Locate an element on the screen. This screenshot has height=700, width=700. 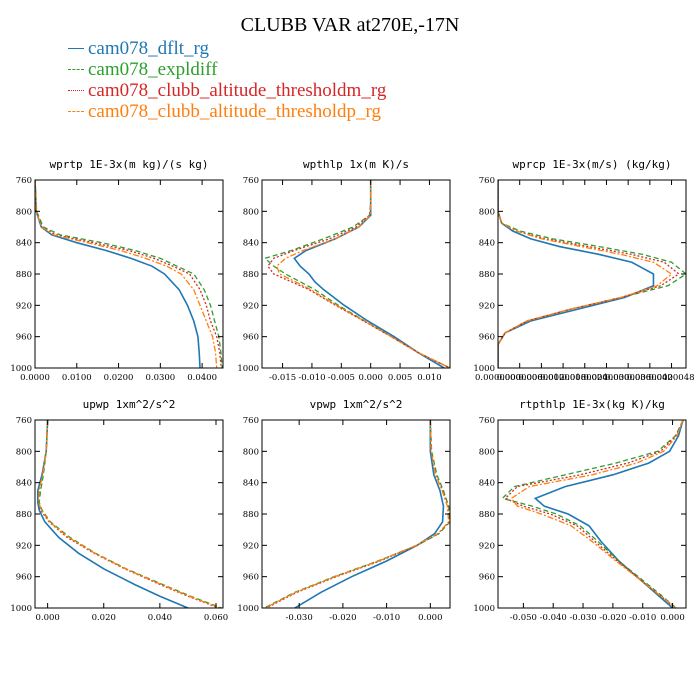
y-tick-label-4-1: 800 is located at coordinates (24, 452).